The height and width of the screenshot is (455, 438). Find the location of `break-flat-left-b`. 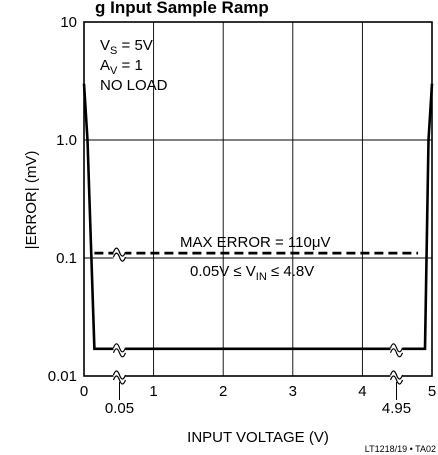

break-flat-left-b is located at coordinates (119, 348).